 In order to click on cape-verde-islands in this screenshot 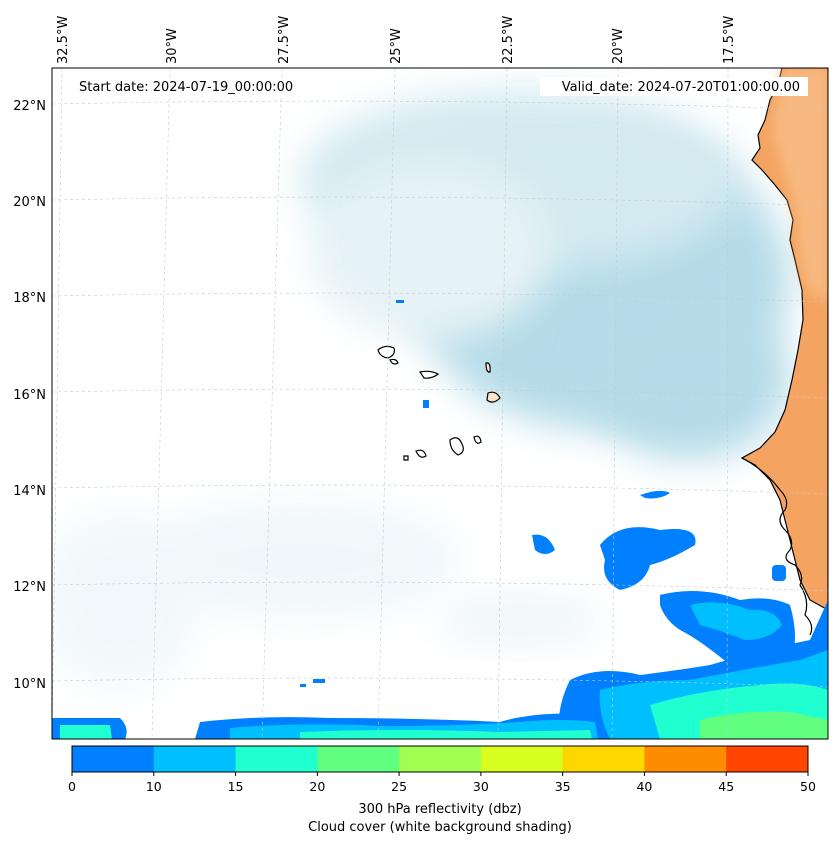, I will do `click(439, 403)`.